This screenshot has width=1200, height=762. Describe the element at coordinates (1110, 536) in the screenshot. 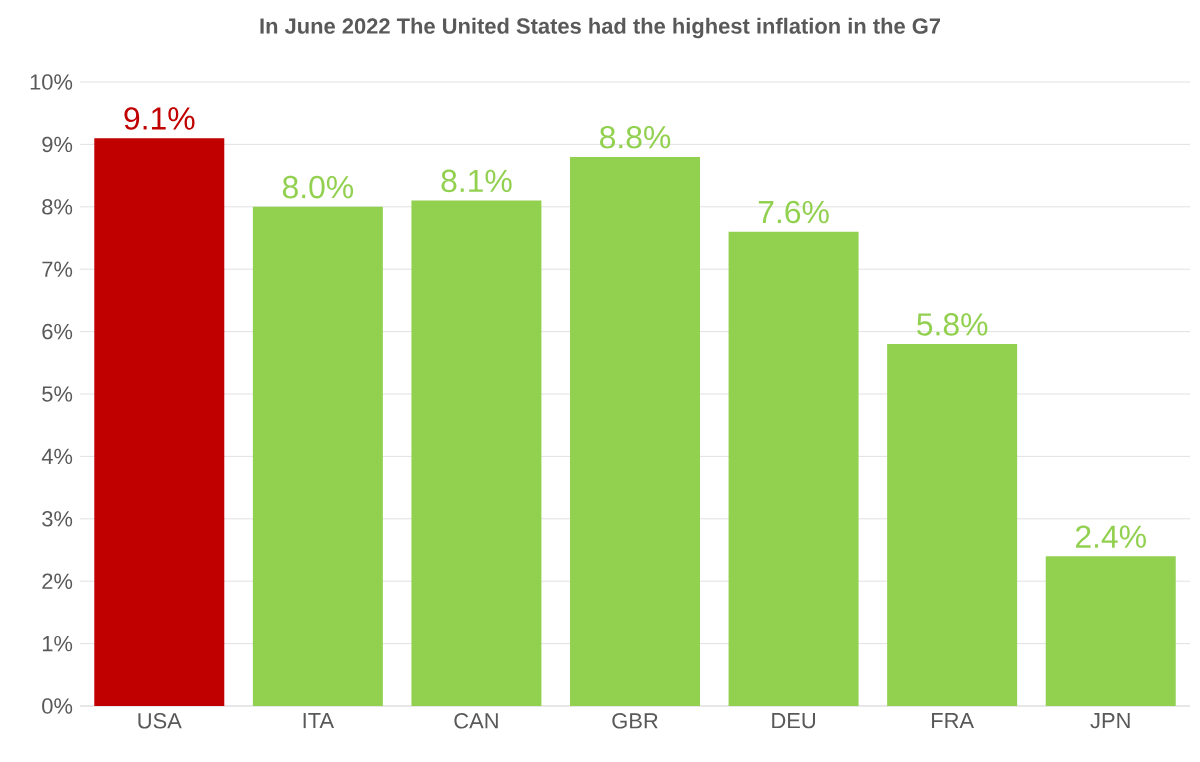

I see `data-label: 2.4%` at that location.